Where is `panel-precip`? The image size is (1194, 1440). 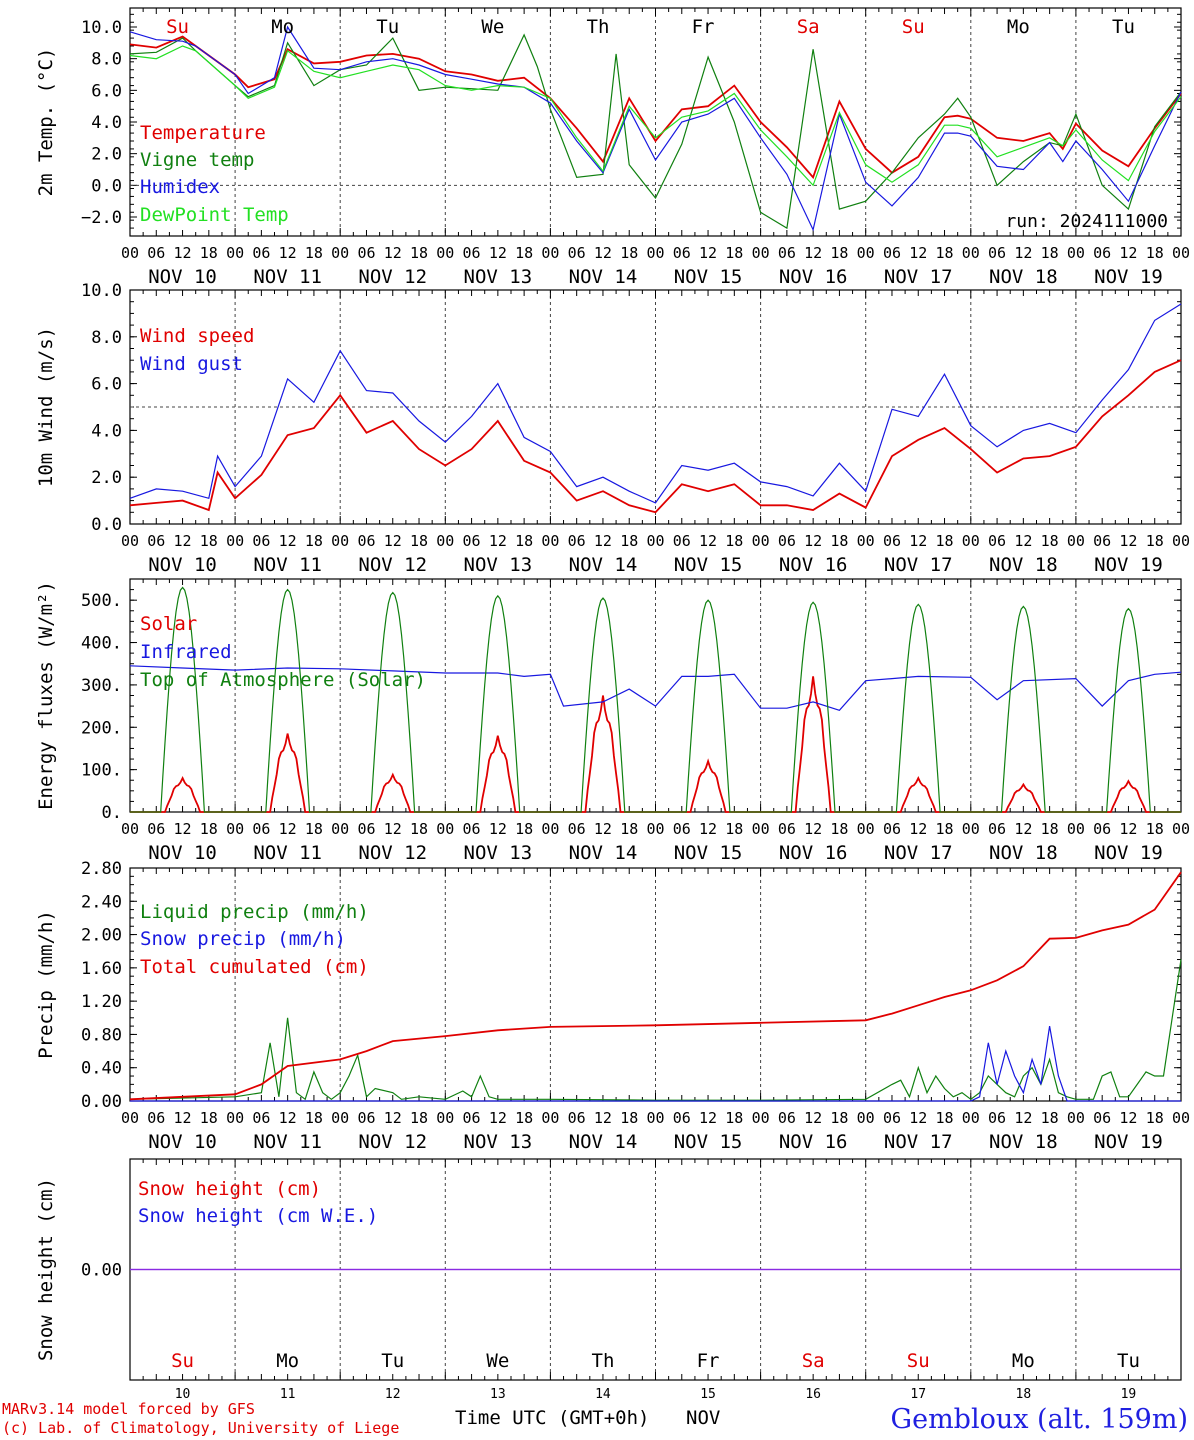
panel-precip is located at coordinates (655, 984).